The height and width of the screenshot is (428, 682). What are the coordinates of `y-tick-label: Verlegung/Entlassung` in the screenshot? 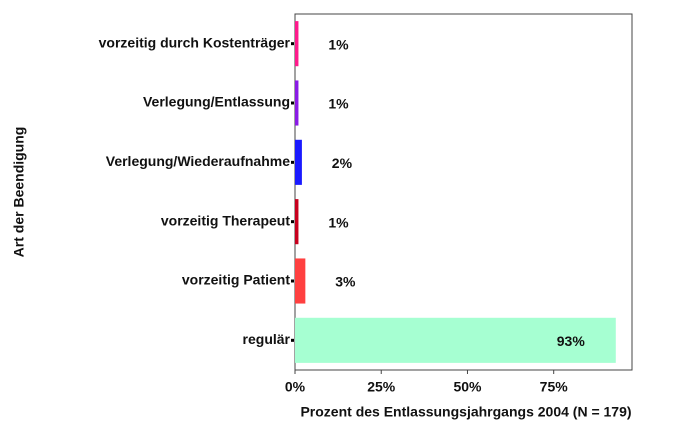 It's located at (216, 102).